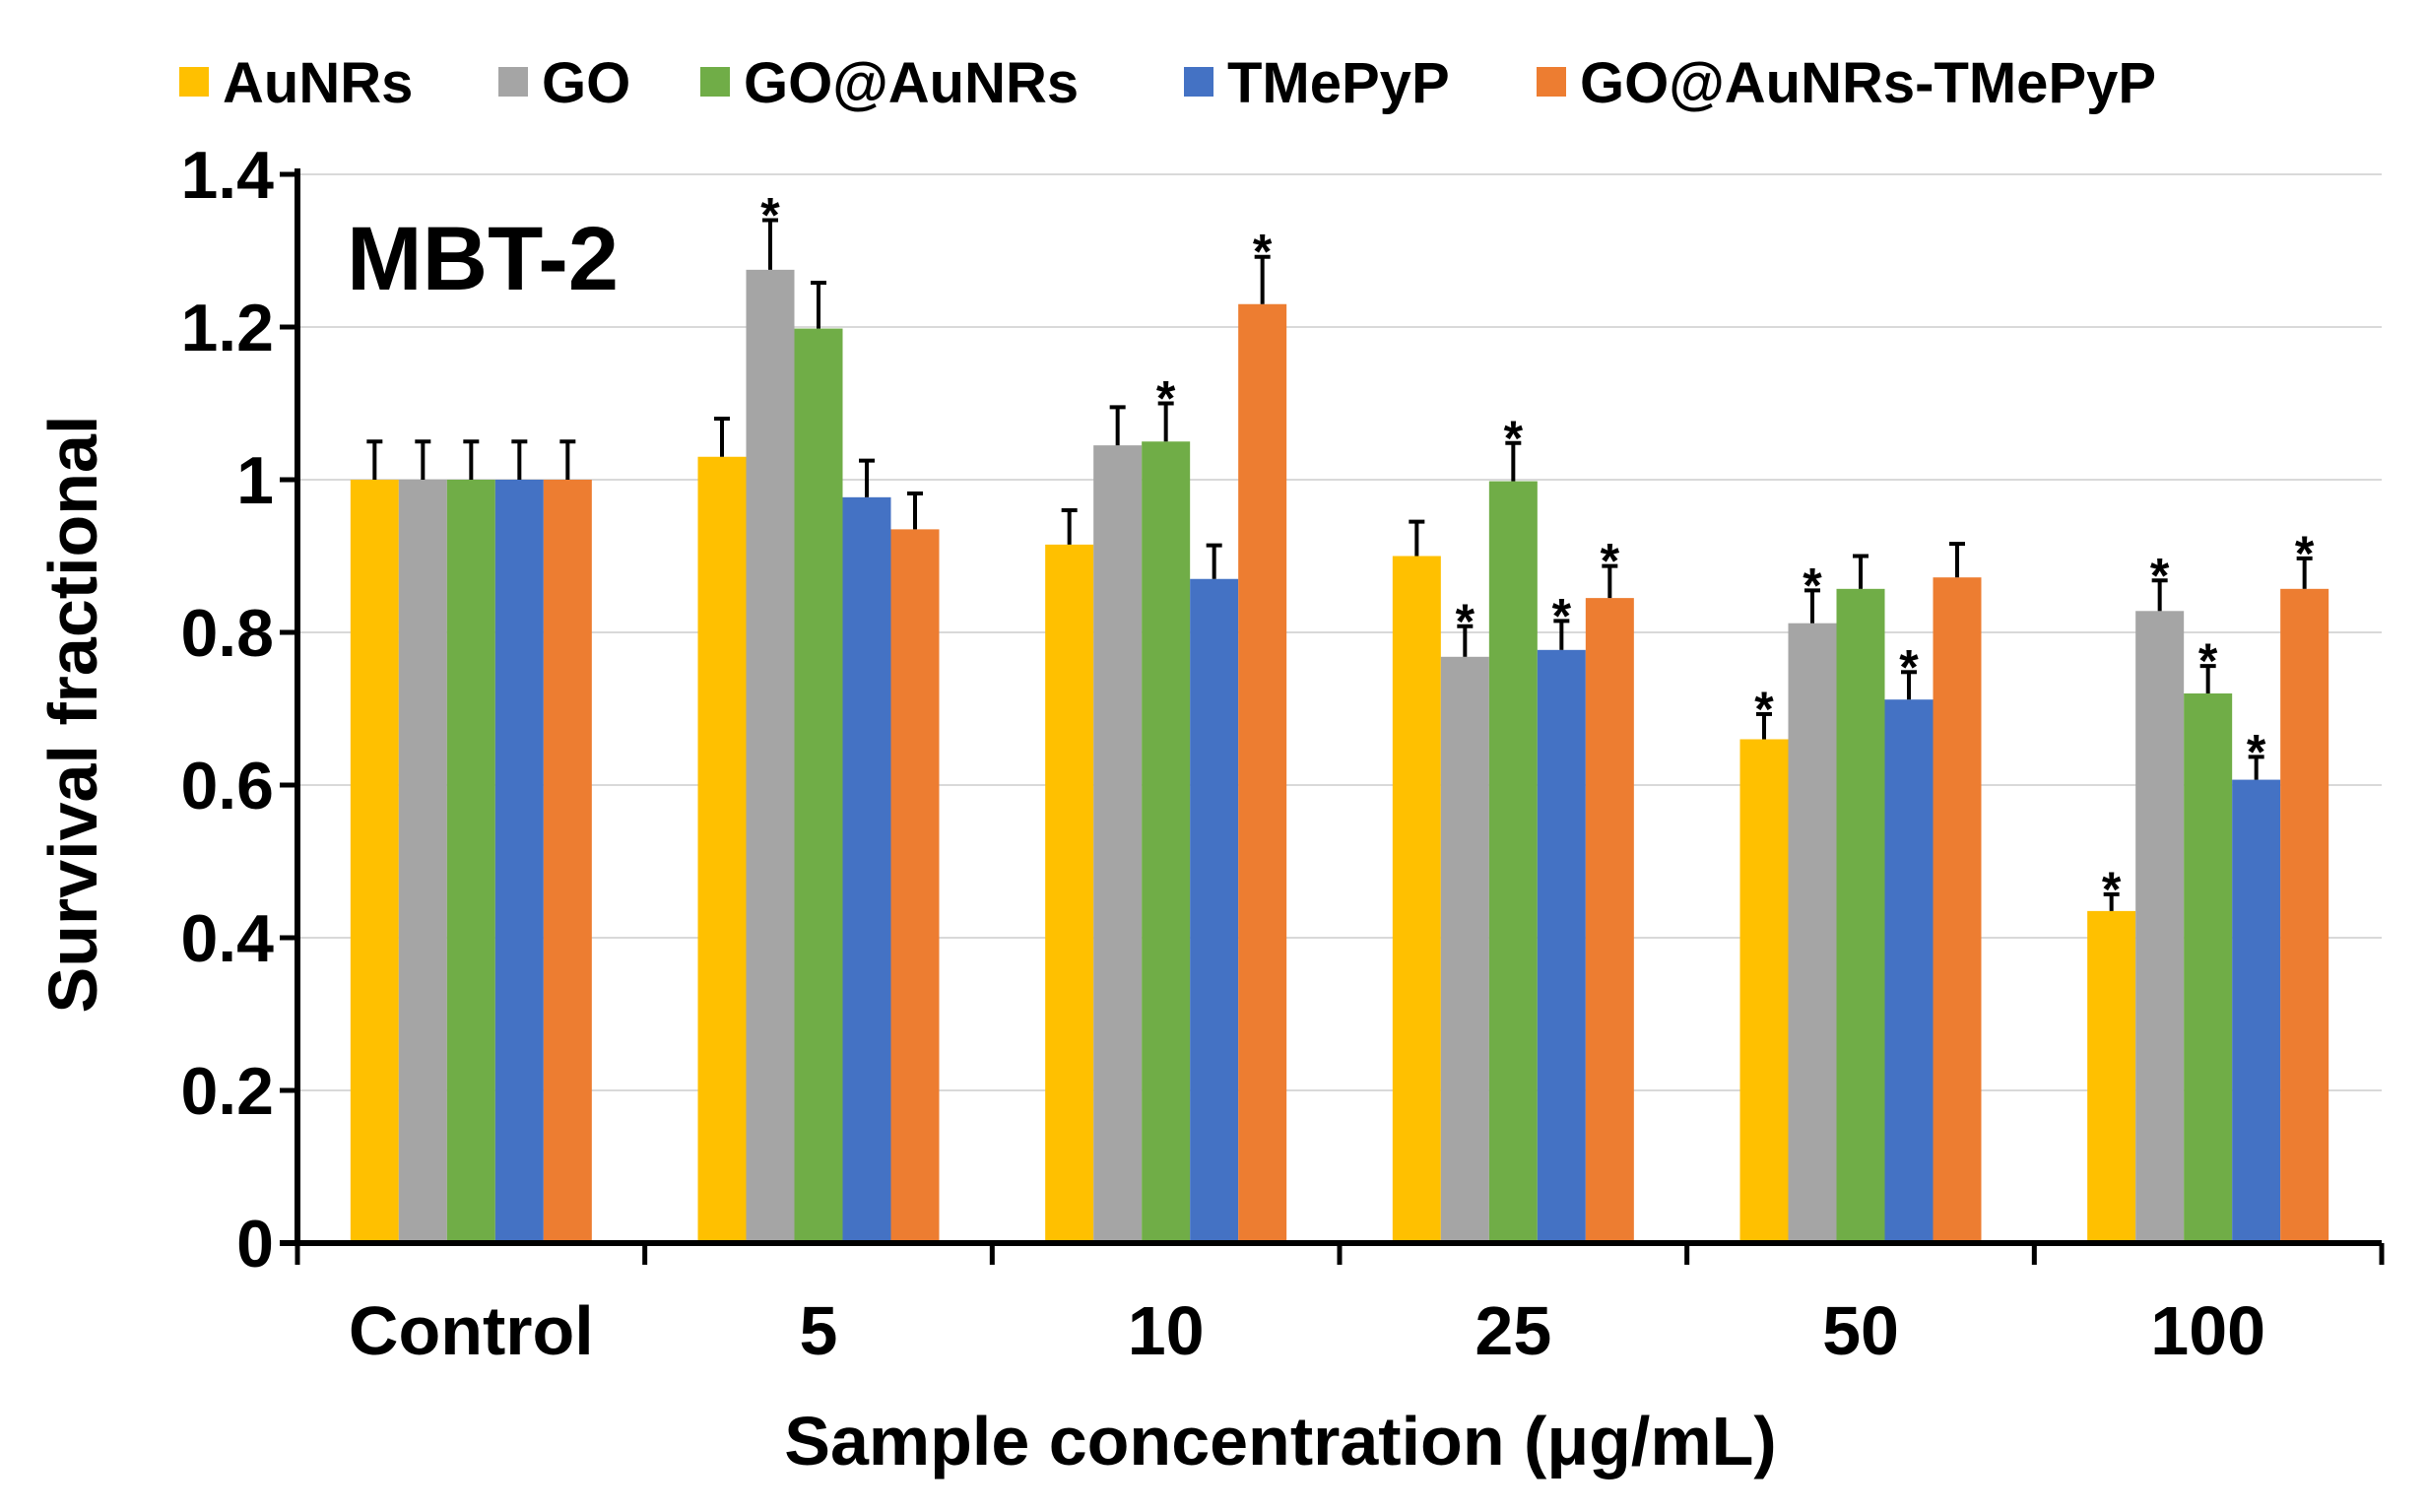  What do you see at coordinates (519, 861) in the screenshot?
I see `bar-tmepyp-control` at bounding box center [519, 861].